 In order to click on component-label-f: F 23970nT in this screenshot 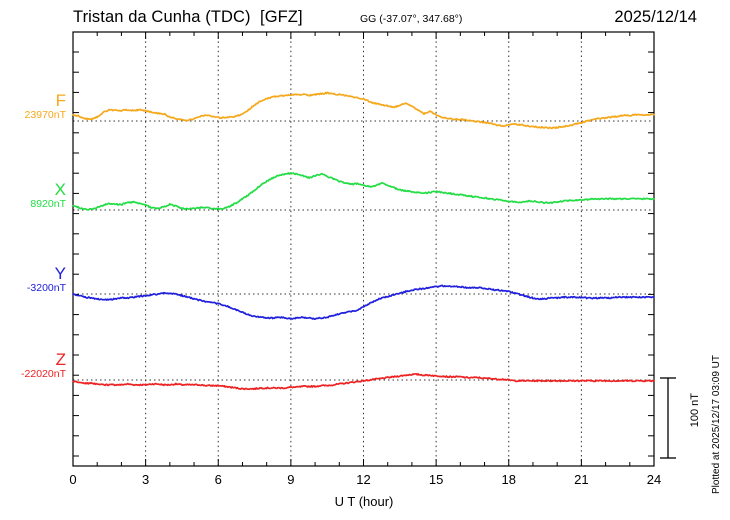, I will do `click(35, 107)`.